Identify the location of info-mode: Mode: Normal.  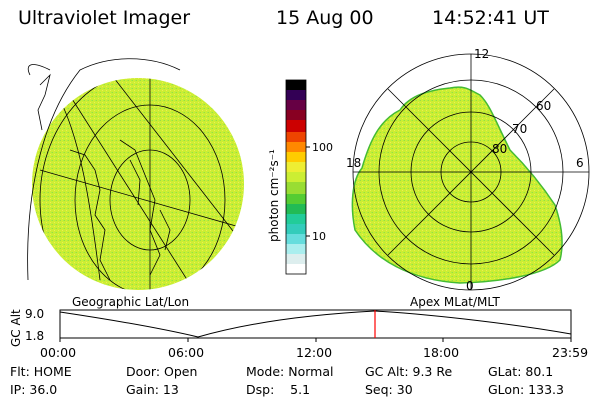
(290, 371).